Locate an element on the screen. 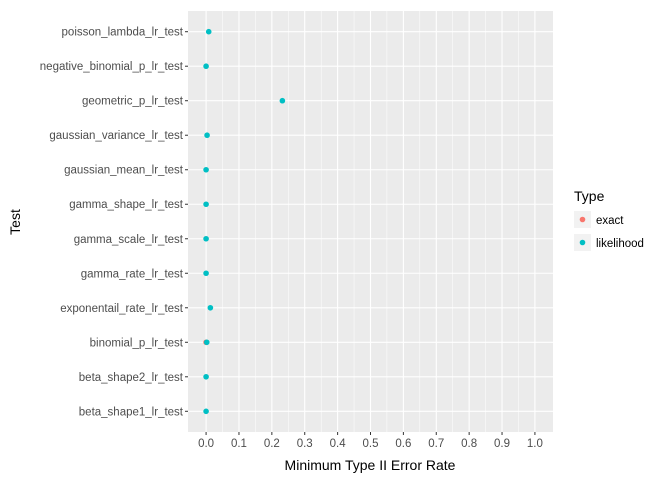 Image resolution: width=672 pixels, height=480 pixels. legend-label: exact is located at coordinates (610, 221).